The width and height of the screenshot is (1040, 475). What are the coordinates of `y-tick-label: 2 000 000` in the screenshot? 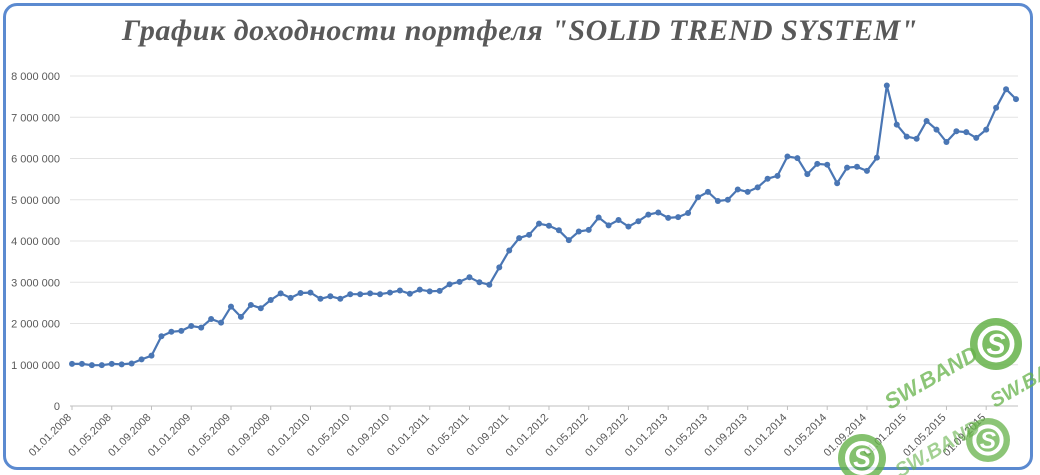 It's located at (35, 325).